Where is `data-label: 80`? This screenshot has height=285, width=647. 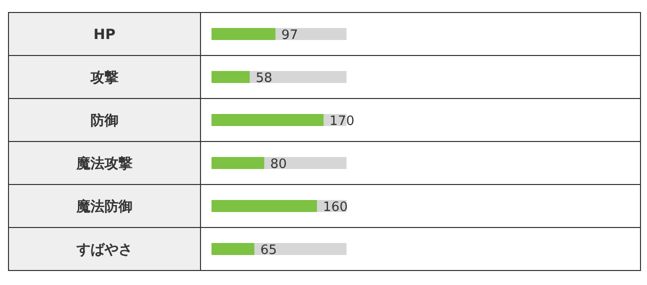 data-label: 80 is located at coordinates (278, 164).